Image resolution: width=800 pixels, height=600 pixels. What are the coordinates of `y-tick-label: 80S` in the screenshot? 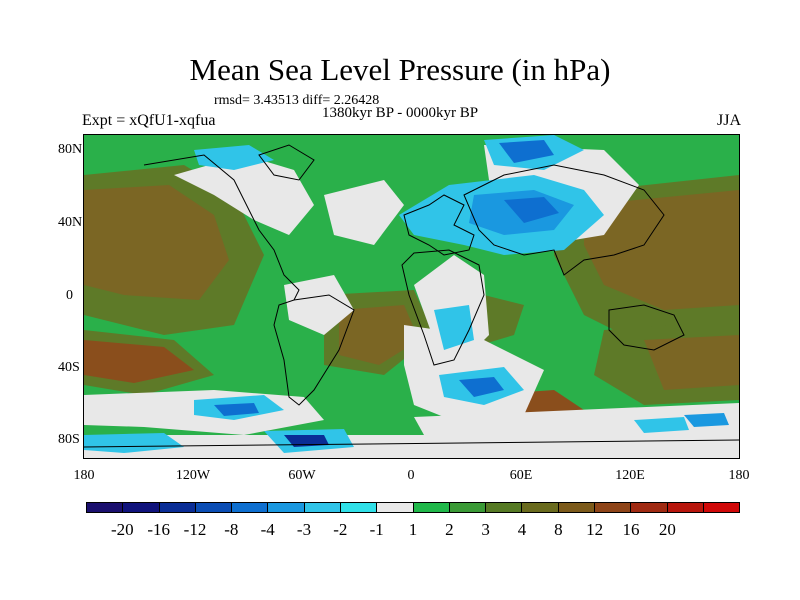 It's located at (69, 439).